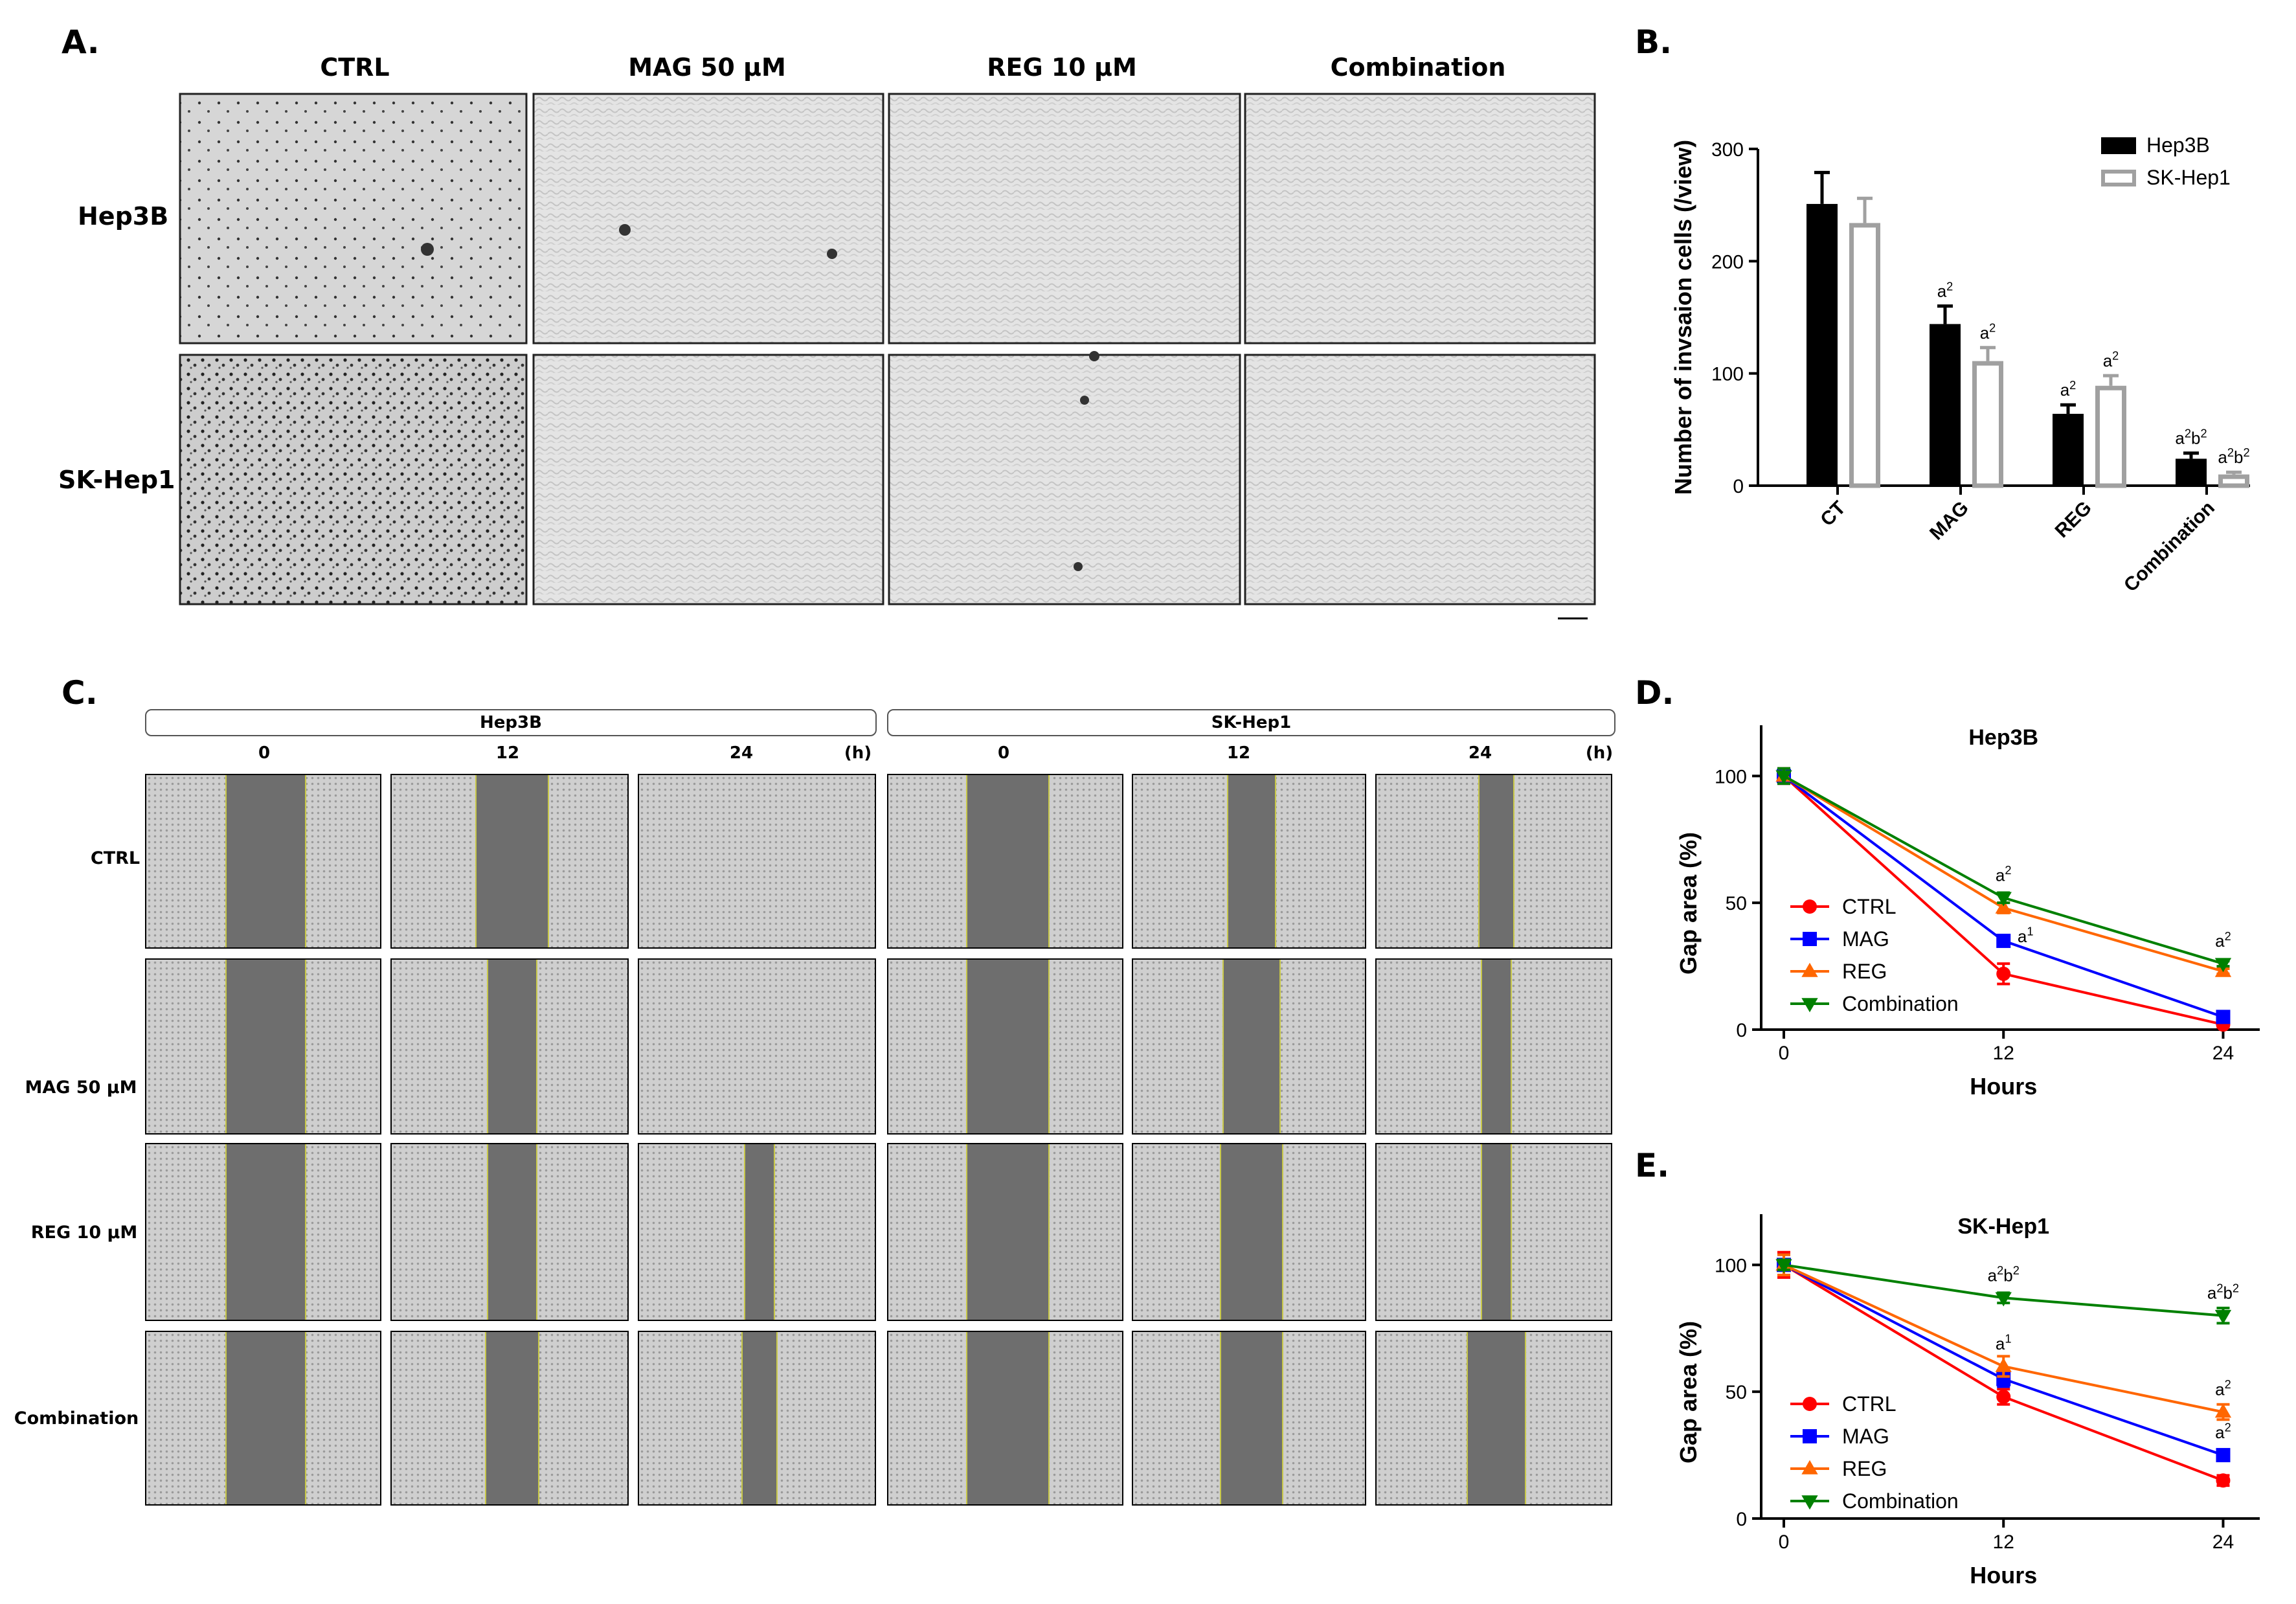 The height and width of the screenshot is (1604, 2296). I want to click on panel-c-row-ctrl: CTRL, so click(115, 858).